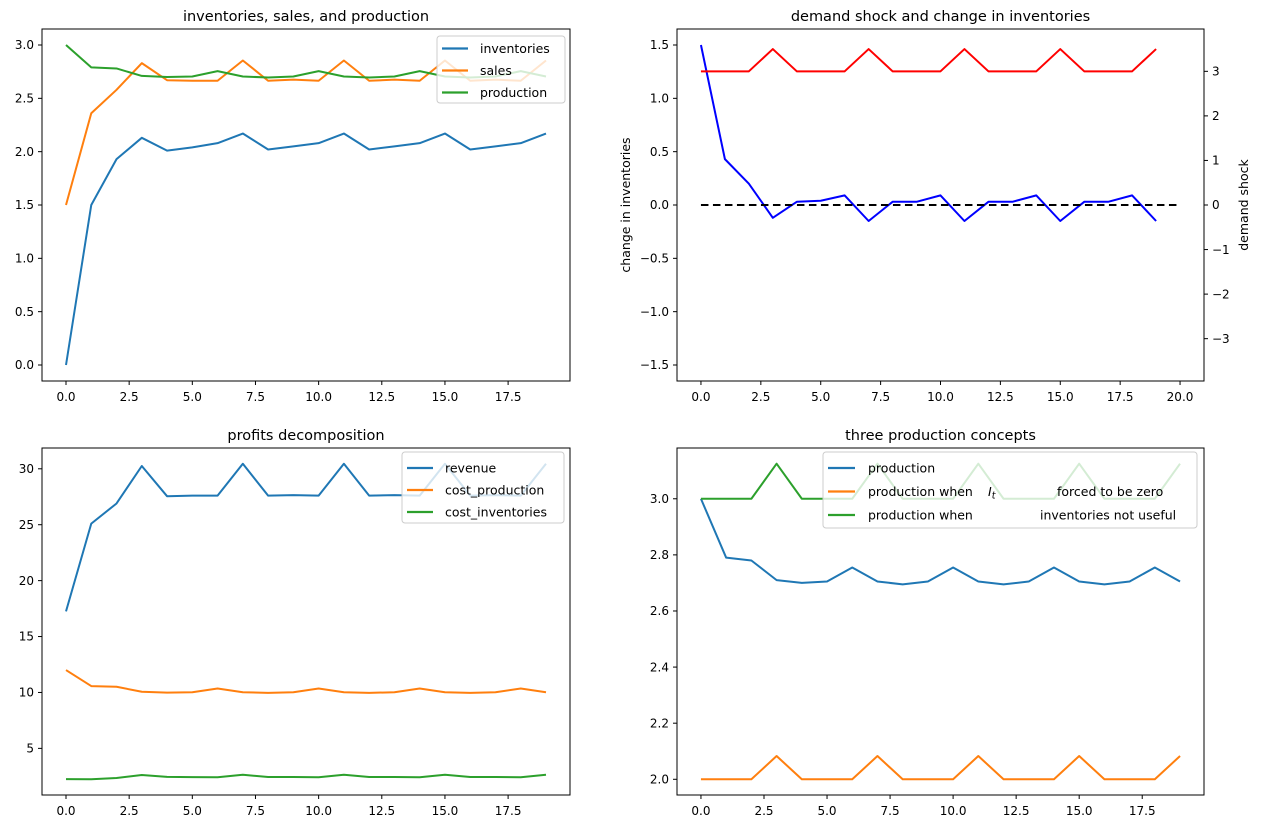 The width and height of the screenshot is (1264, 838). What do you see at coordinates (496, 512) in the screenshot?
I see `legend-label-segment: cost_inventories` at bounding box center [496, 512].